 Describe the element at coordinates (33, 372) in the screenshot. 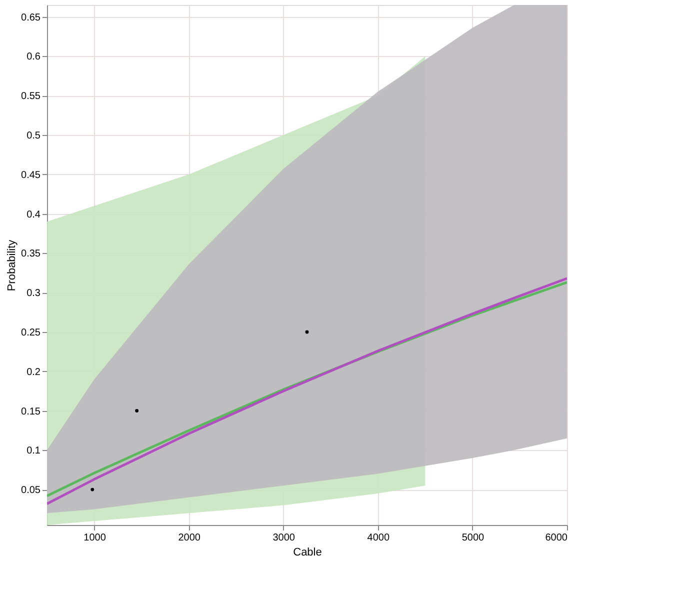

I see `y-tick-label: 0.2` at that location.